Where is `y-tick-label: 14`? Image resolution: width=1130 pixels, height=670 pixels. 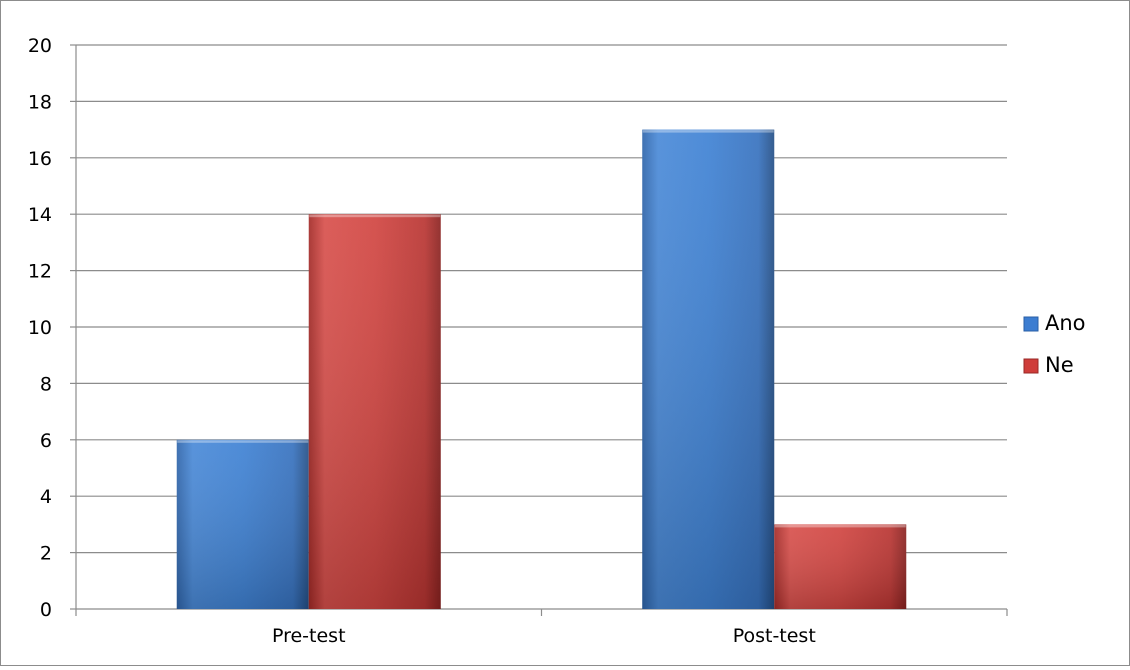
y-tick-label: 14 is located at coordinates (40, 215).